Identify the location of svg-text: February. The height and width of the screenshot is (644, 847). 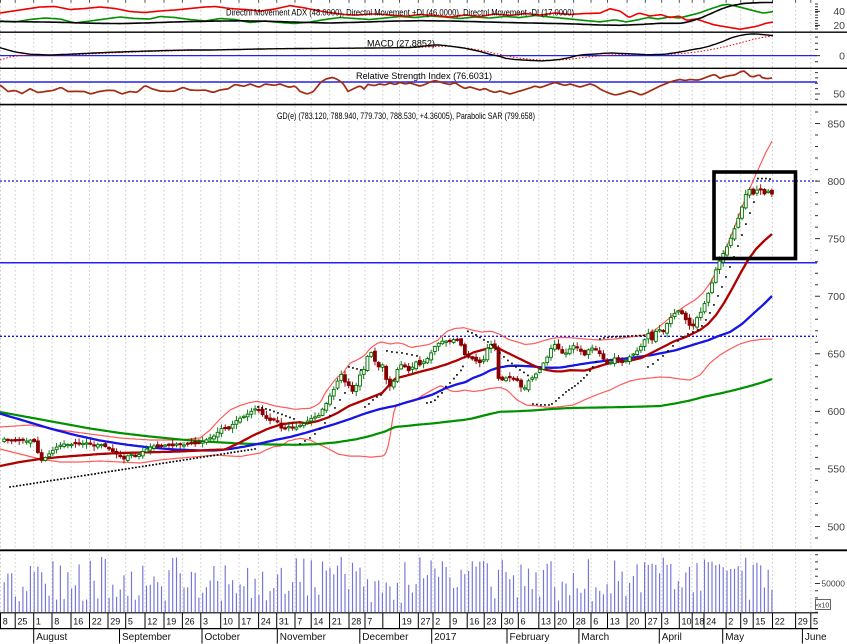
(530, 637).